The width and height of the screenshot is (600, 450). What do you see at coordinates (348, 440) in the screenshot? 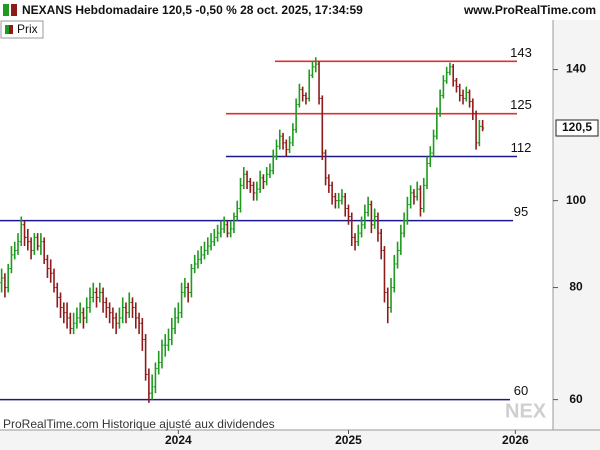
I see `x-tick-label: 2025` at bounding box center [348, 440].